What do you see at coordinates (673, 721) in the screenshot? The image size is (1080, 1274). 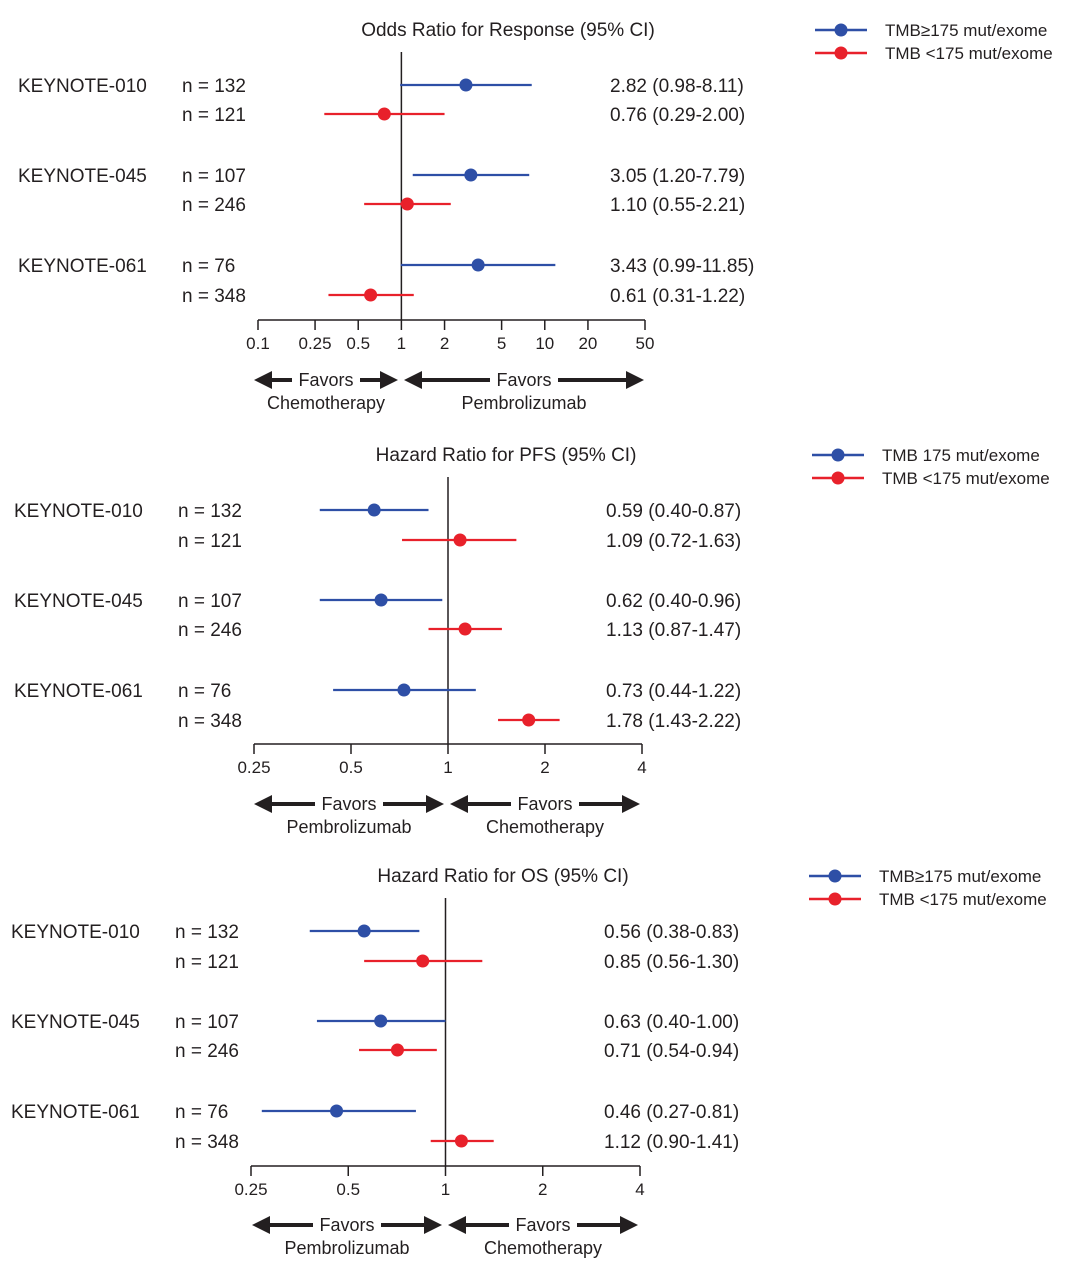 I see `estimate-ci-text: 1.78 (1.43-2.22)` at bounding box center [673, 721].